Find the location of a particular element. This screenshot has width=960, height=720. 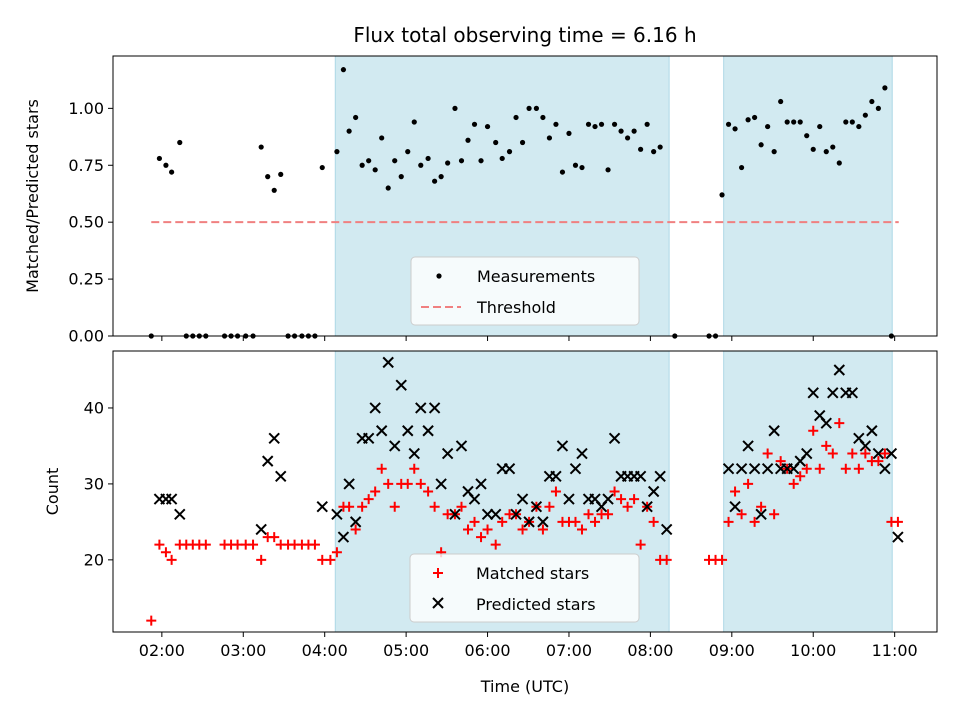

x-tick-label: 08:00 is located at coordinates (650, 650).